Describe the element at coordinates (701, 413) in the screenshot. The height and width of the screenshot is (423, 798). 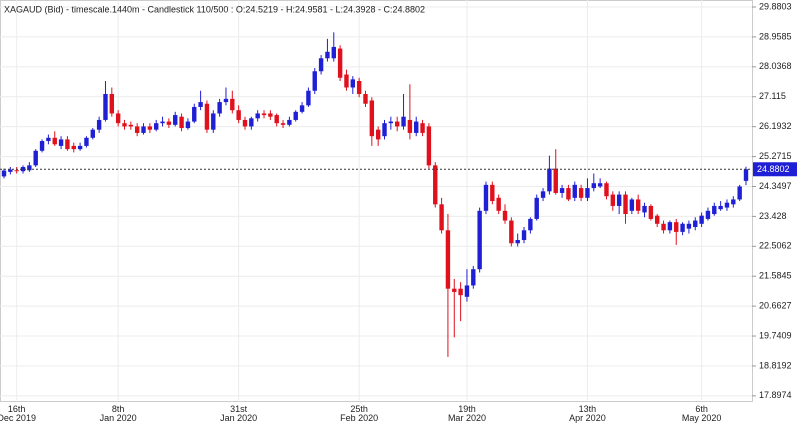
I see `x-tick-label: 6th May 2020` at that location.